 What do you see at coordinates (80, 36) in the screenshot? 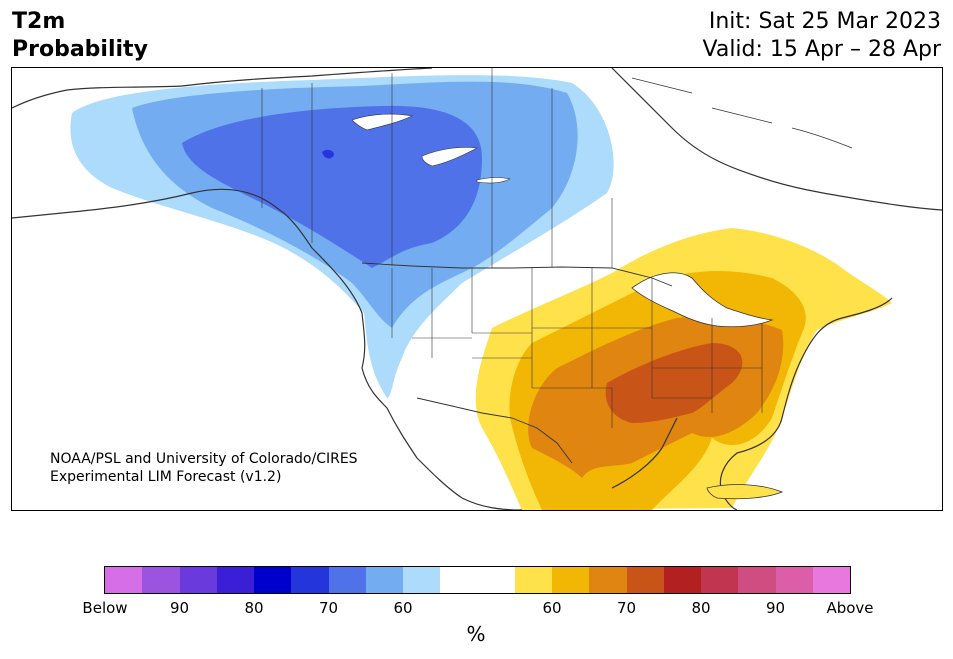
I see `map-title: T2m Probability` at bounding box center [80, 36].